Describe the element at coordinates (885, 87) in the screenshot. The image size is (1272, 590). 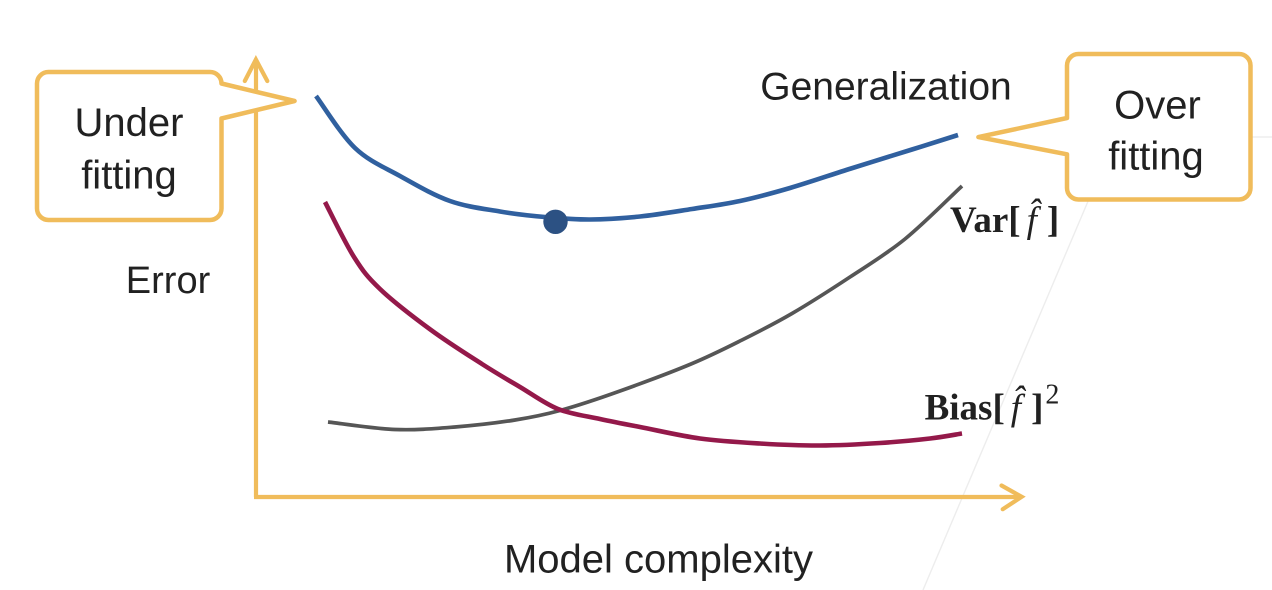
I see `svg-text: Generalization` at that location.